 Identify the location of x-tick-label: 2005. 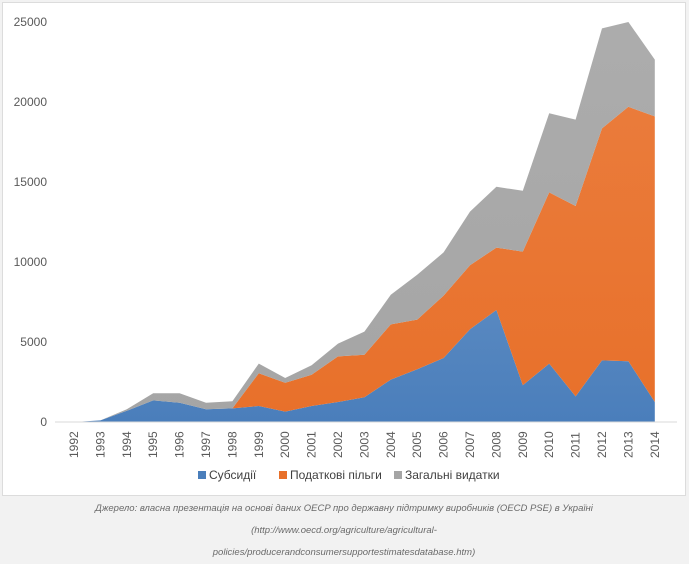
(417, 444).